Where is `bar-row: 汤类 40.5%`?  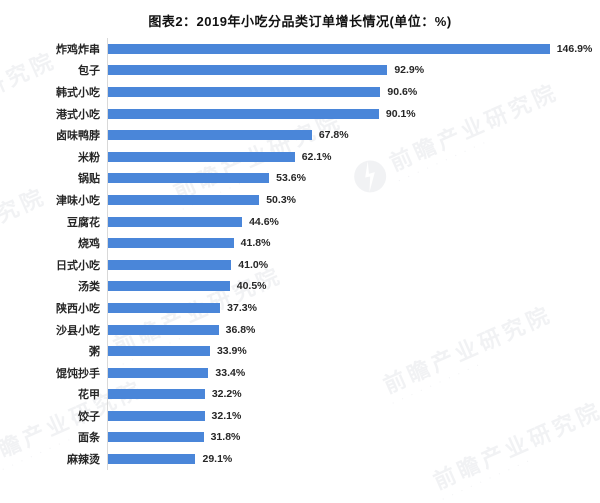 bar-row: 汤类 40.5% is located at coordinates (300, 286).